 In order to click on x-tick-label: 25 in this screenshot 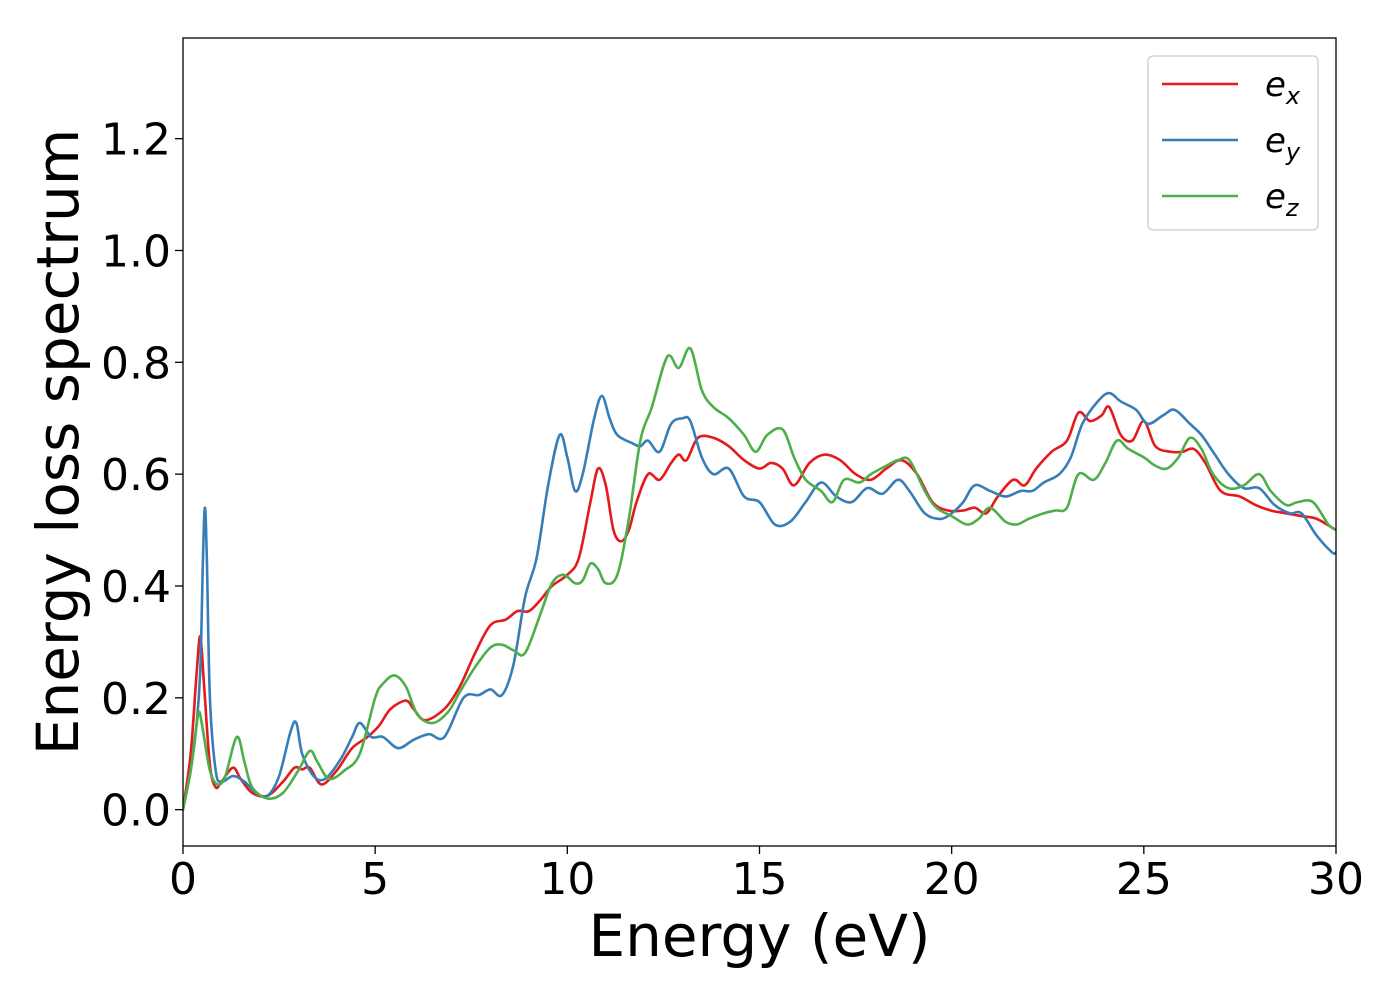, I will do `click(1144, 879)`.